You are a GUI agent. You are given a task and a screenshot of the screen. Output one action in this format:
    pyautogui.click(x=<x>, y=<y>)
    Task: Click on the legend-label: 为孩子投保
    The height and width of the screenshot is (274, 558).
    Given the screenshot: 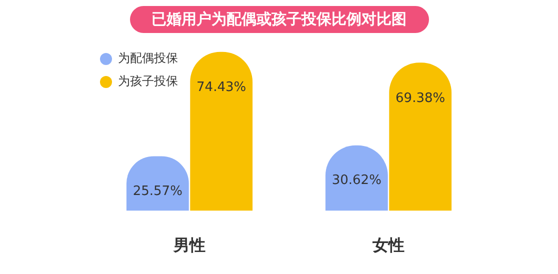 What is the action you would take?
    pyautogui.click(x=148, y=81)
    